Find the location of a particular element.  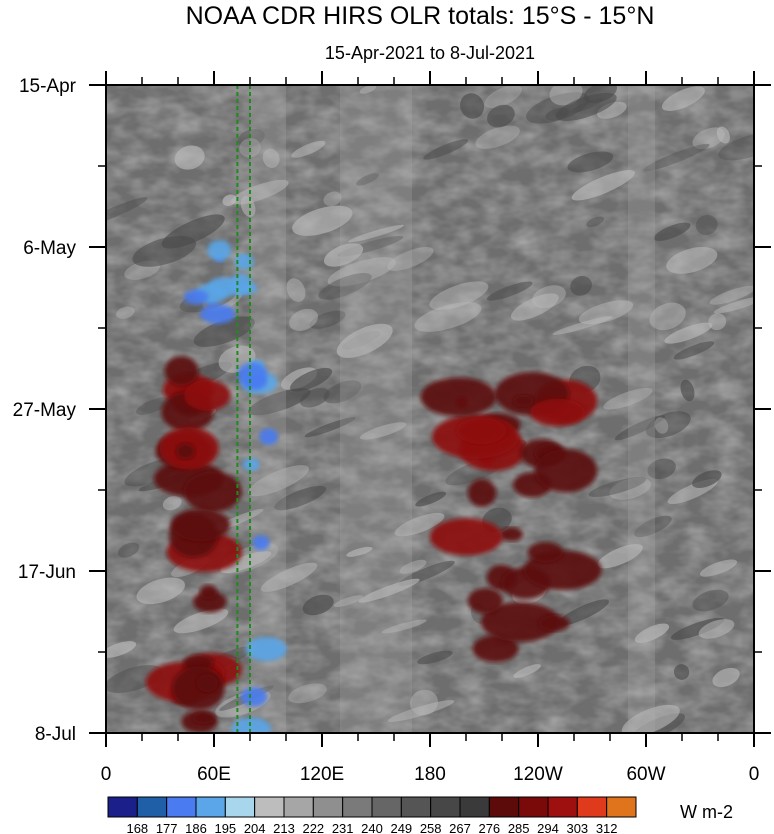

y-tick-label: 6-May is located at coordinates (49, 248).